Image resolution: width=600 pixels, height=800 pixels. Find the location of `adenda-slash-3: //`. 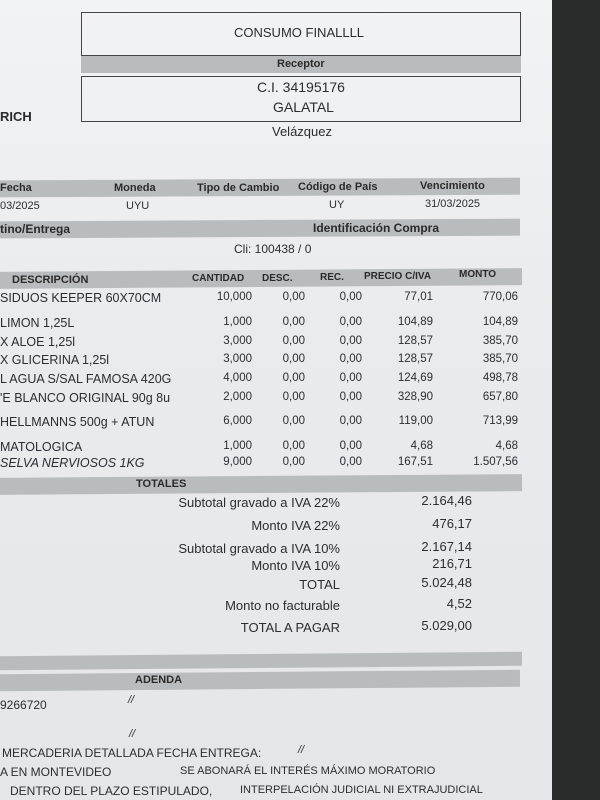

adenda-slash-3: // is located at coordinates (301, 750).